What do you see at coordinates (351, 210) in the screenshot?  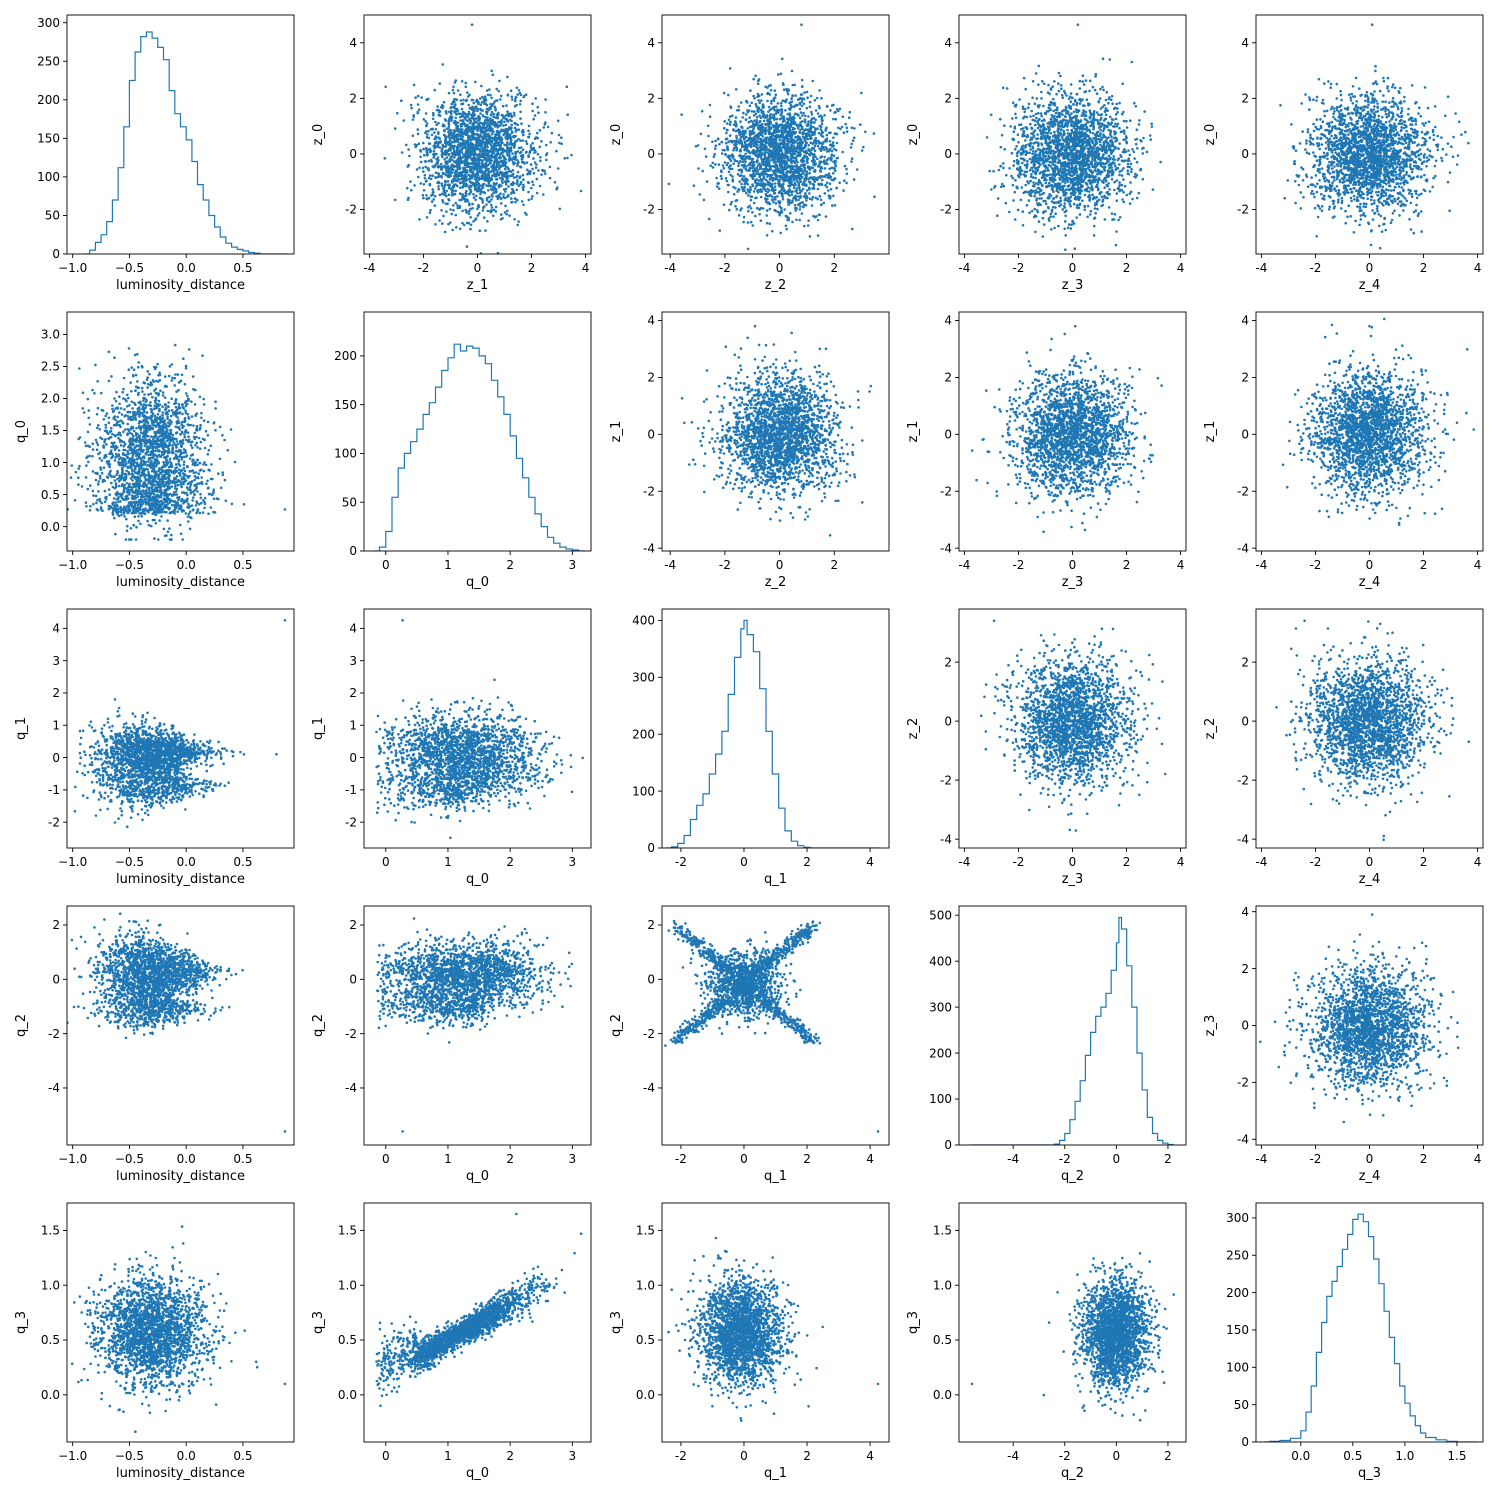 I see `y-tick-label: -2` at bounding box center [351, 210].